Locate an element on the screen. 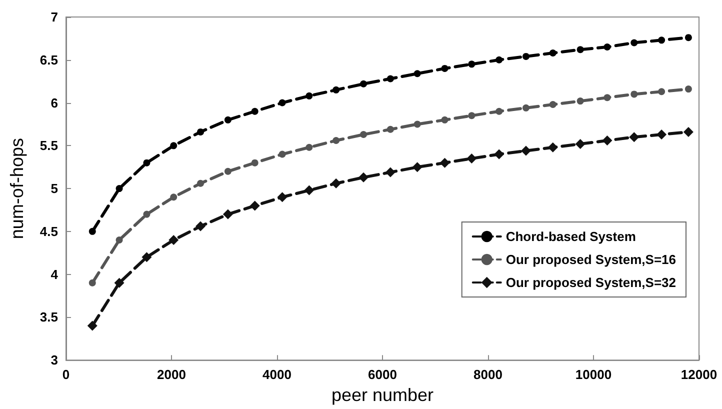 This screenshot has width=722, height=409. x-tick-label: 4000 is located at coordinates (277, 374).